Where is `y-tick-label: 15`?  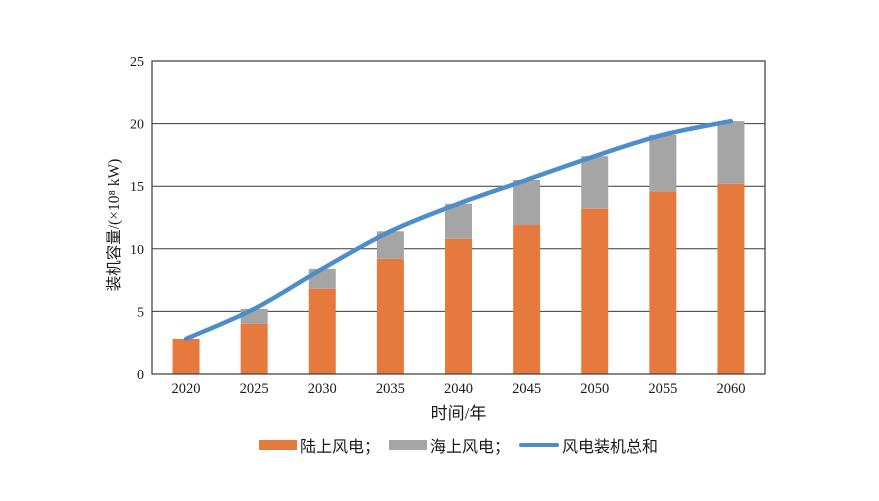
y-tick-label: 15 is located at coordinates (137, 187).